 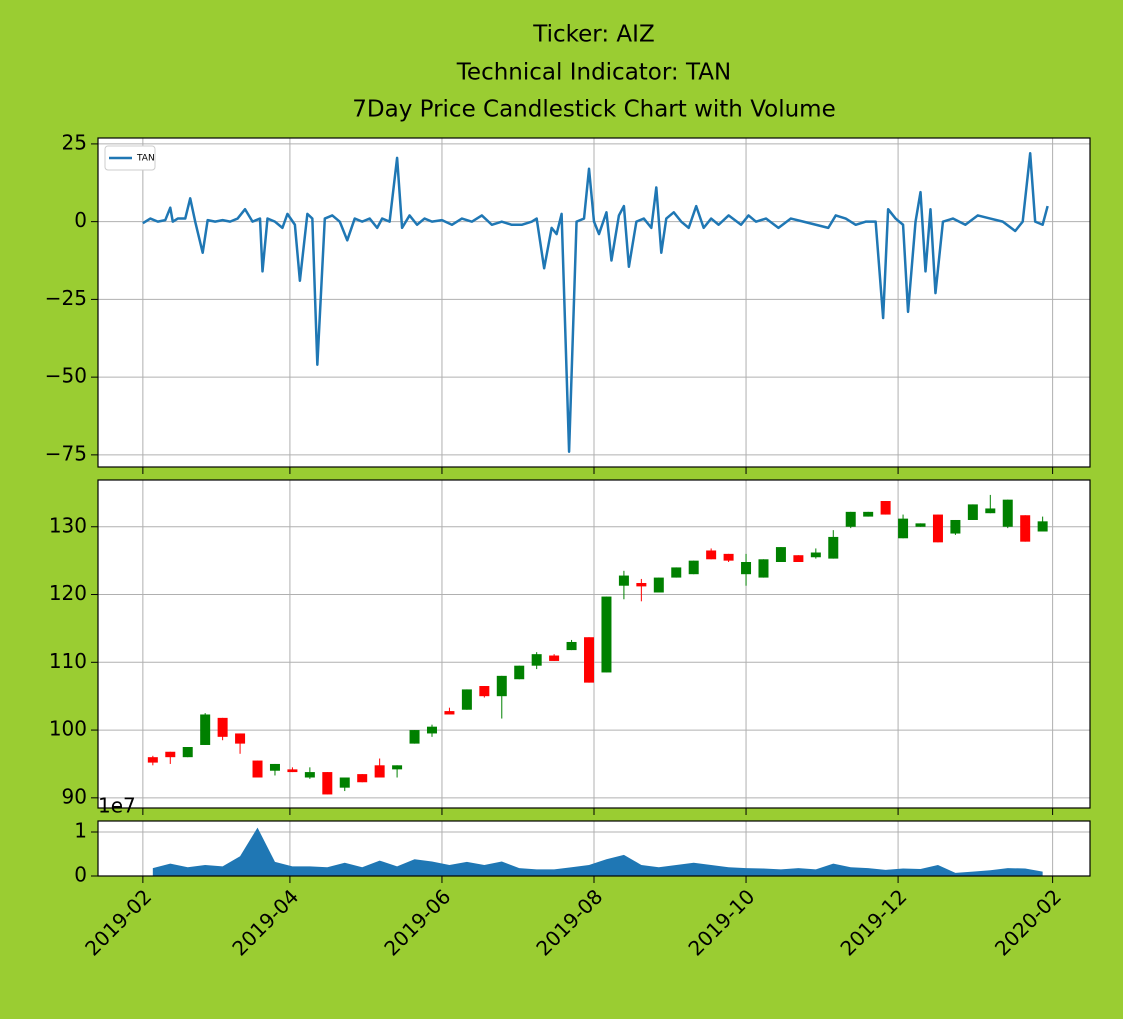 What do you see at coordinates (68, 729) in the screenshot?
I see `y-tick-label: 100` at bounding box center [68, 729].